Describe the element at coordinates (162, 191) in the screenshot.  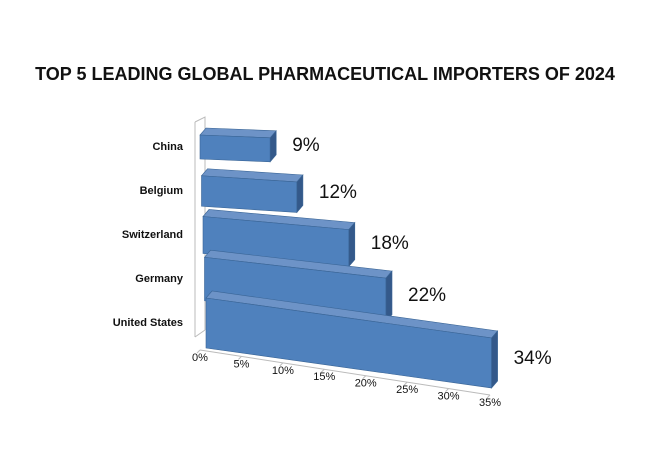
I see `category-label: Belgium` at that location.